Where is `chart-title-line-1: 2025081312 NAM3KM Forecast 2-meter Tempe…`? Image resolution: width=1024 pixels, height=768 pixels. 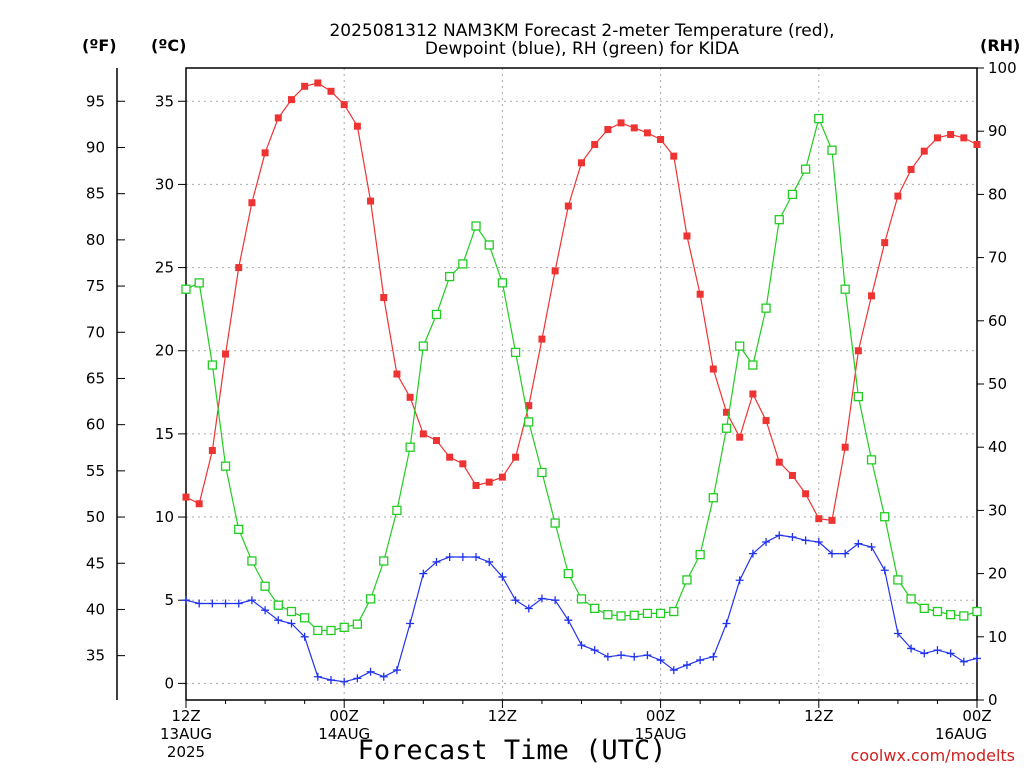
chart-title-line-1: 2025081312 NAM3KM Forecast 2-meter Tempe… is located at coordinates (581, 31).